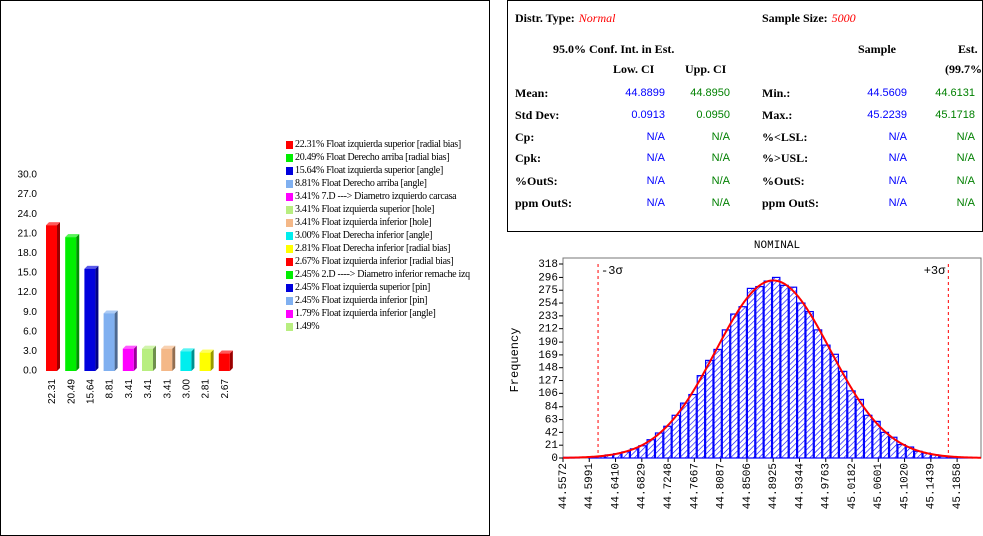 The image size is (983, 536). Describe the element at coordinates (28, 292) in the screenshot. I see `y-tick-label: 12.0` at that location.